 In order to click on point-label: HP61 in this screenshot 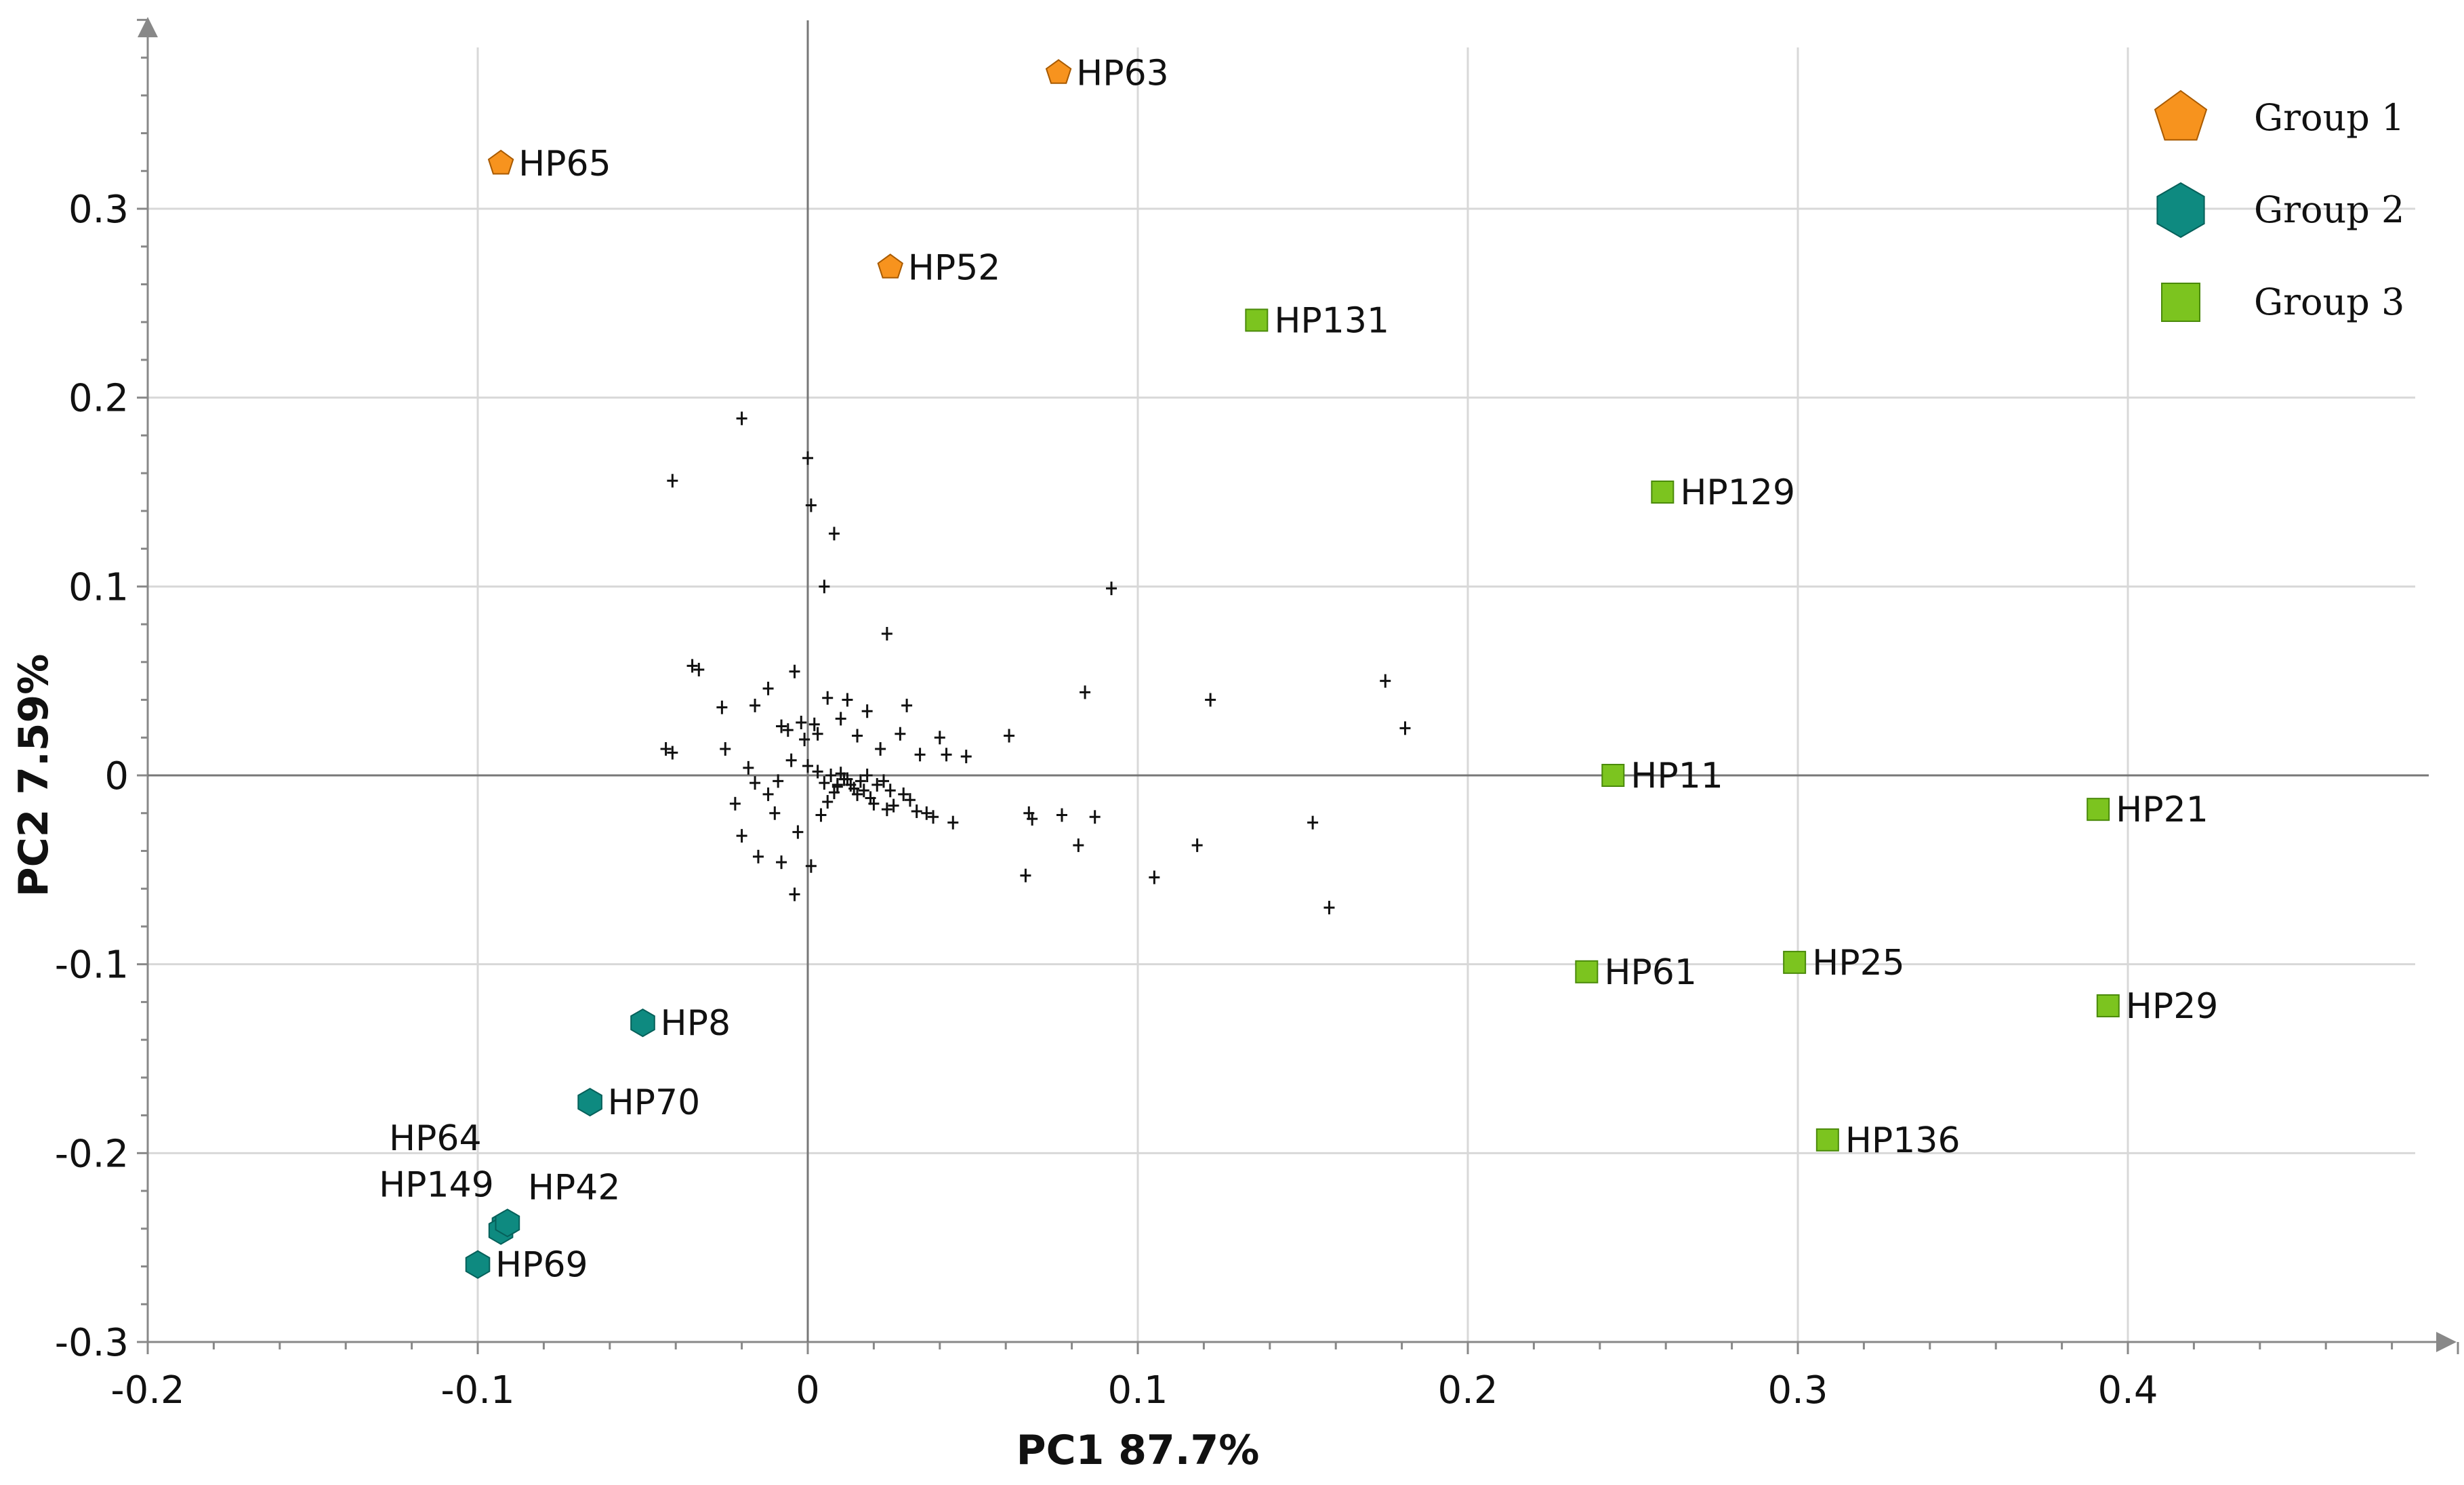, I will do `click(1650, 973)`.